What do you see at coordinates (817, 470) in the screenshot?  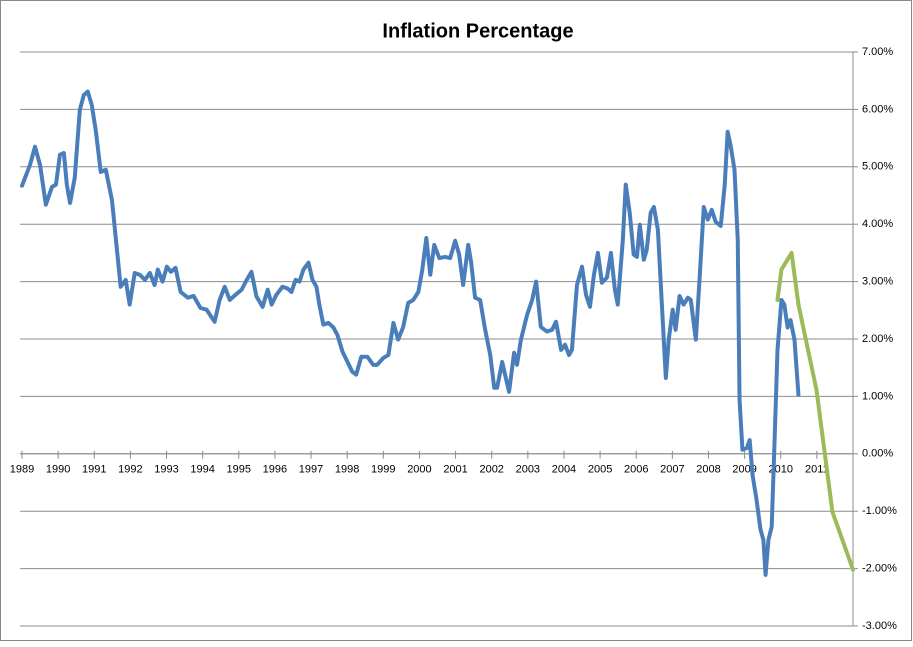 I see `x-tick-label: 2011` at bounding box center [817, 470].